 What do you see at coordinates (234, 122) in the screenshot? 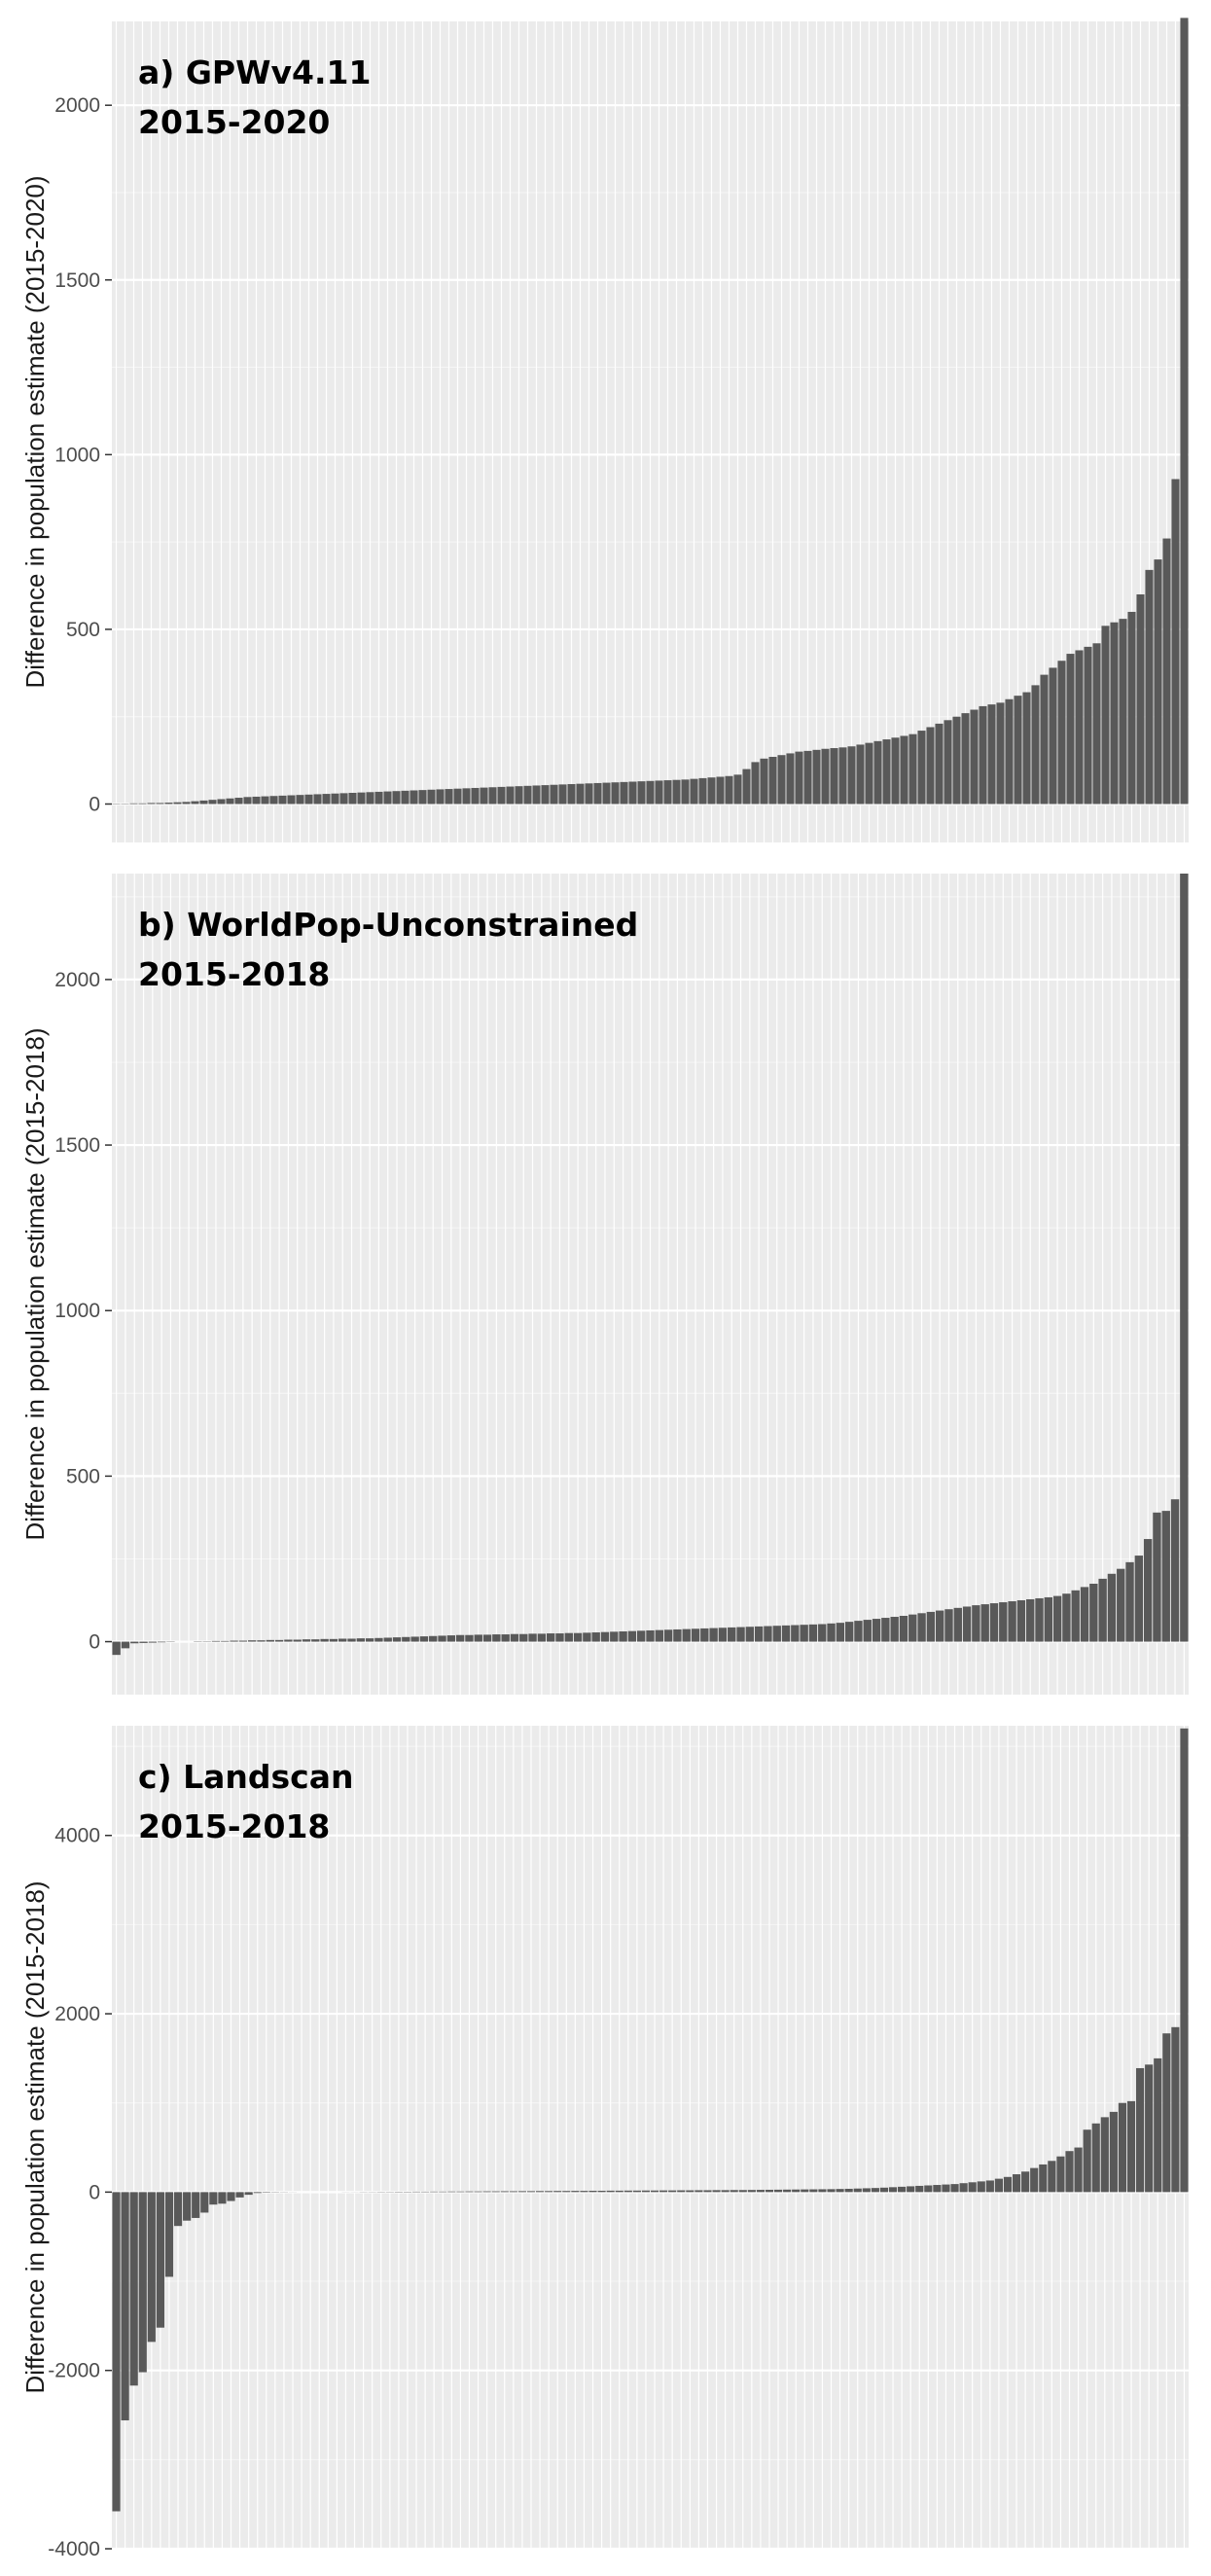
I see `panel-subtitle: 2015-2020` at bounding box center [234, 122].